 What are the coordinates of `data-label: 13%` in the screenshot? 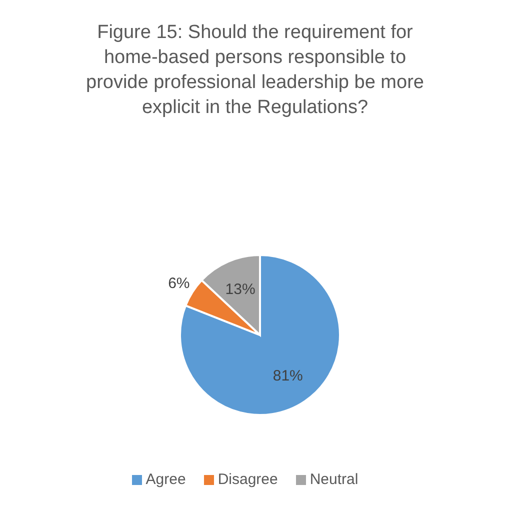 It's located at (240, 289).